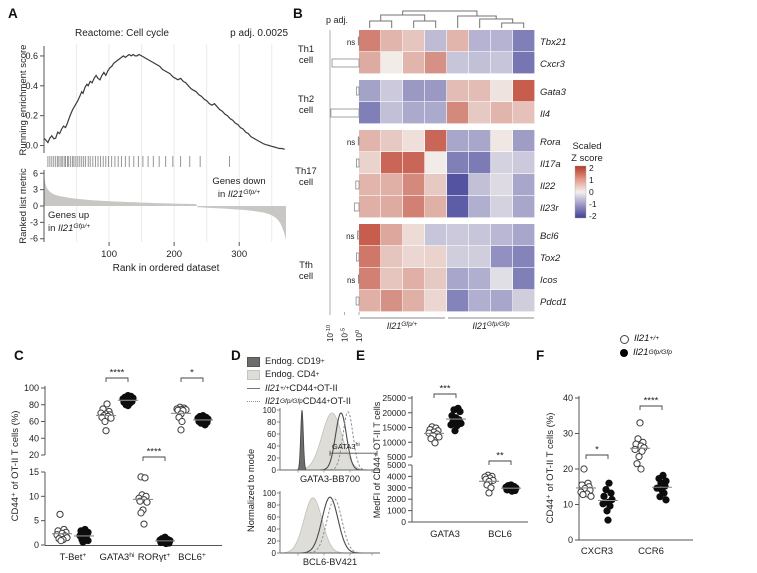 The height and width of the screenshot is (573, 757). What do you see at coordinates (36, 521) in the screenshot?
I see `tick-label: 5` at bounding box center [36, 521].